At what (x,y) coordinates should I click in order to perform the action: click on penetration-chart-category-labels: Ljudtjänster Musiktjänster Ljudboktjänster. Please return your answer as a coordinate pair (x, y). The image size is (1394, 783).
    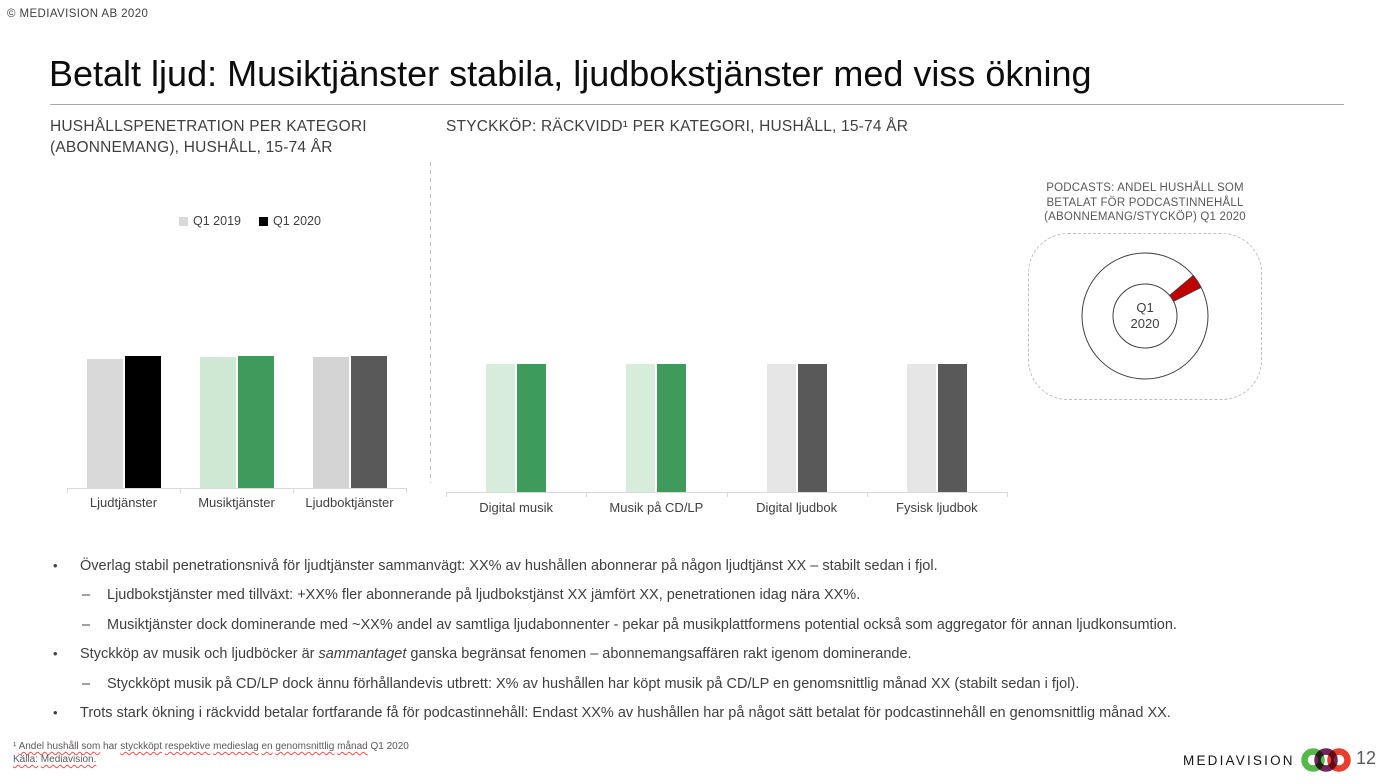
    Looking at the image, I should click on (236, 502).